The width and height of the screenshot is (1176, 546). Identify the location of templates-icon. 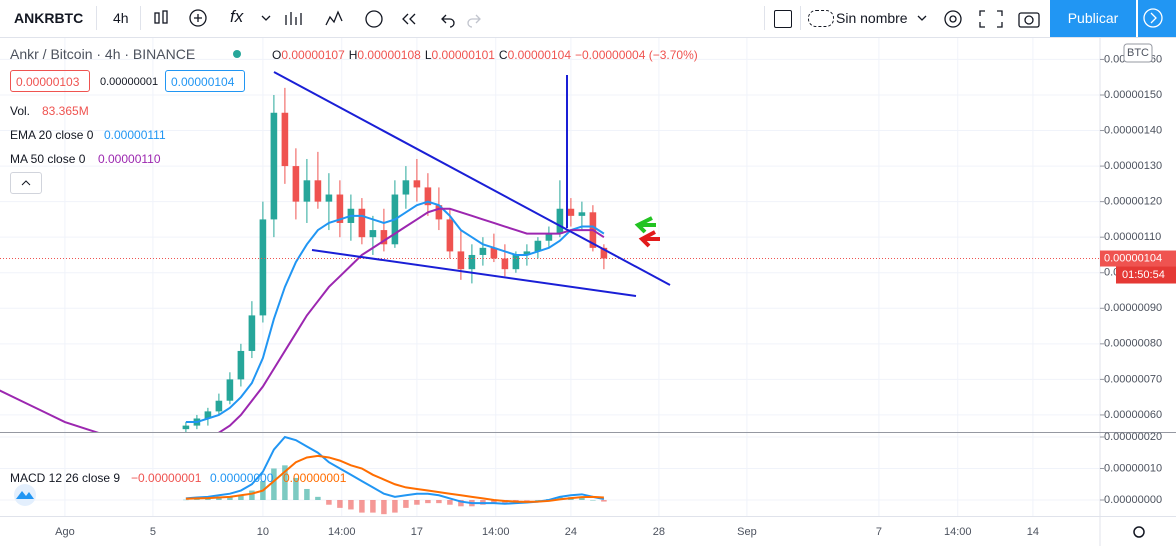
(293, 18).